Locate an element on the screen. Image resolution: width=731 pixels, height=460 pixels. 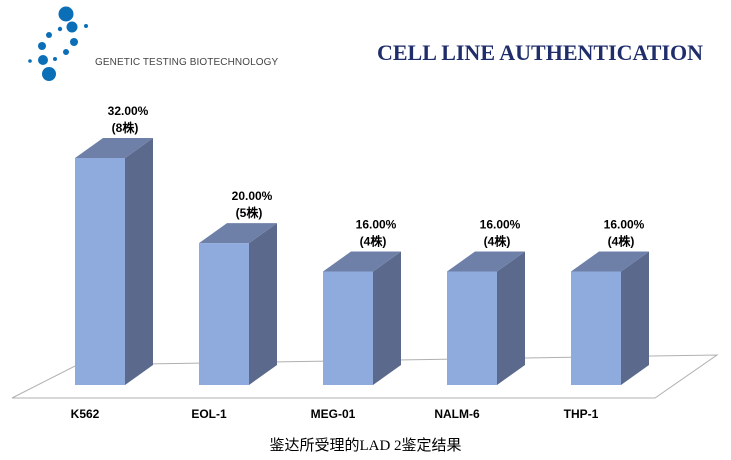
company-logo is located at coordinates (58, 43).